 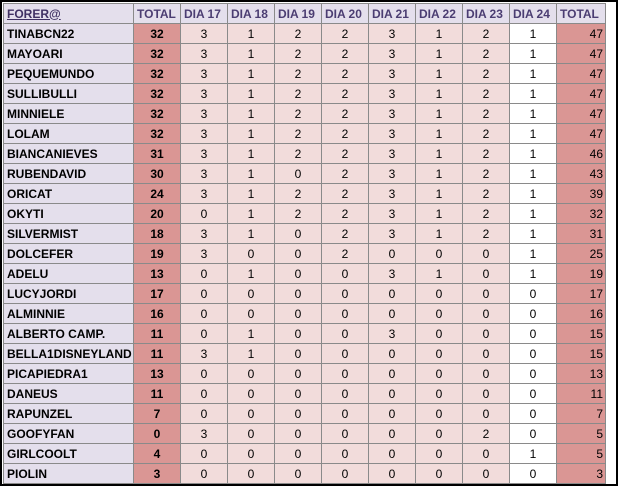 I want to click on final-total-cell: 15, so click(x=581, y=333).